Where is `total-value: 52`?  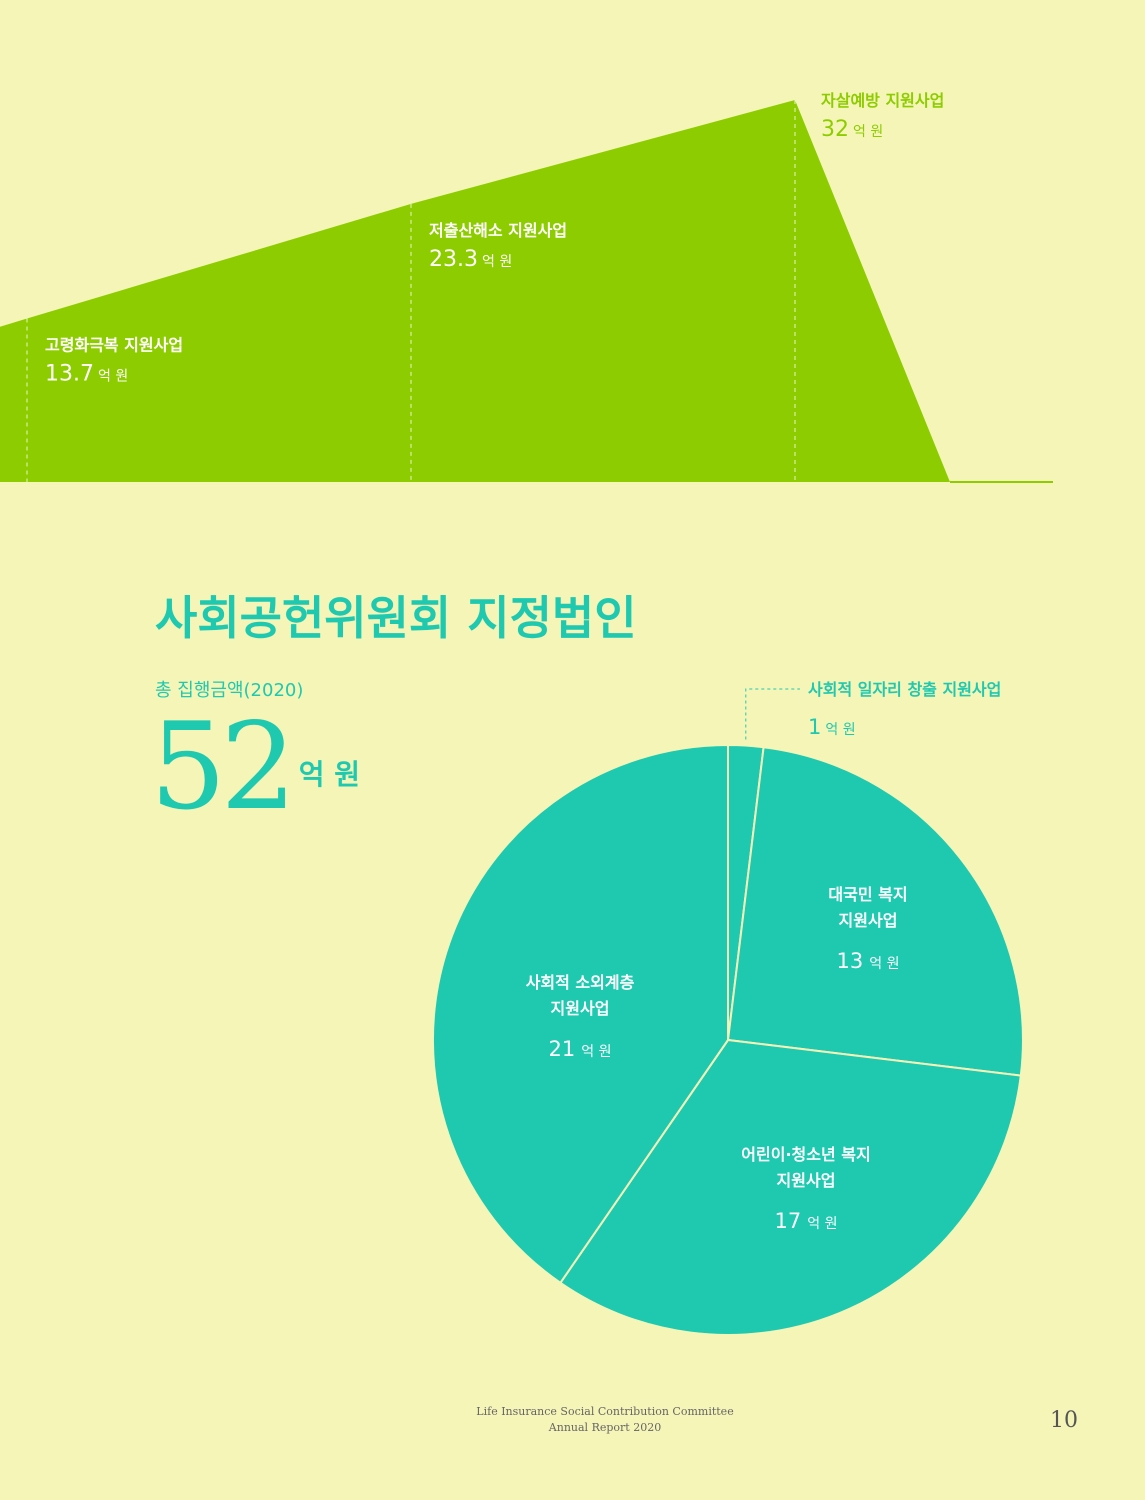 total-value: 52 is located at coordinates (223, 767).